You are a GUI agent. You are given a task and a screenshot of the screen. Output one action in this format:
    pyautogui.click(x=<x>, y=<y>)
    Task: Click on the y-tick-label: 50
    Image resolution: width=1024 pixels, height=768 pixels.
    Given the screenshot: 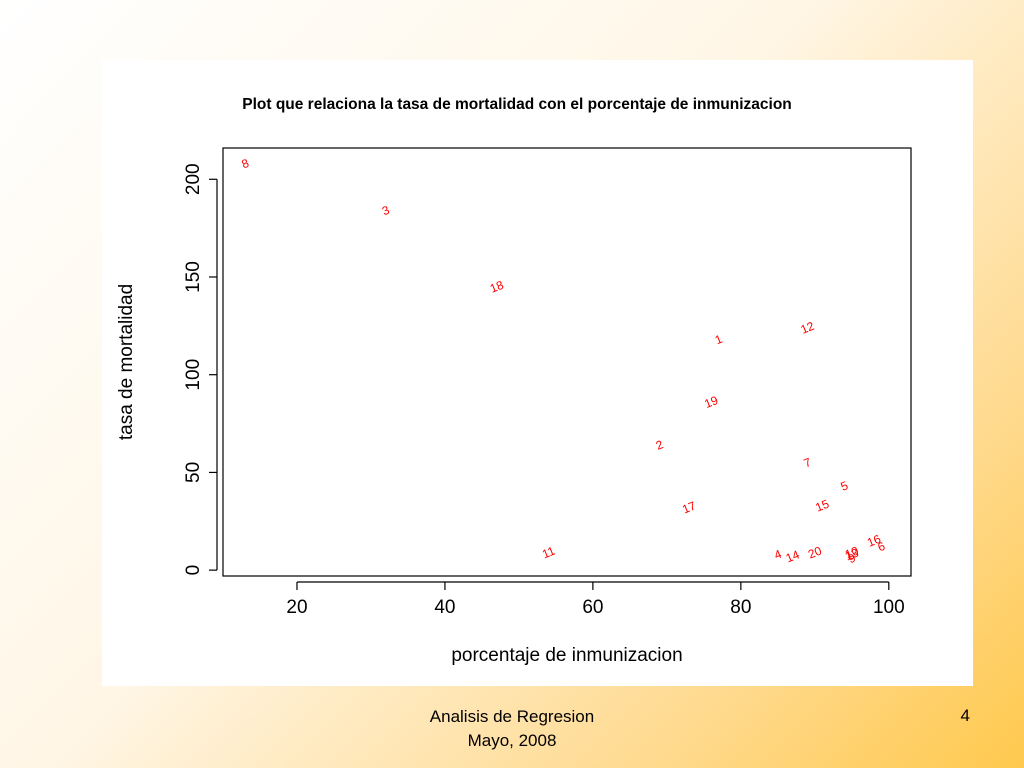 What is the action you would take?
    pyautogui.click(x=193, y=472)
    